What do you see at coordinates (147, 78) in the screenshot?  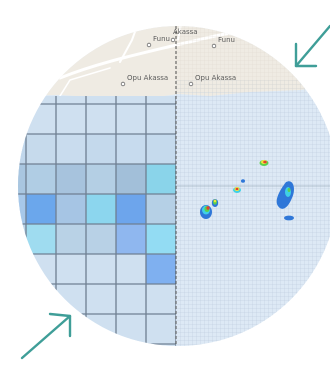 I see `place-label-opu-akassa-left: Opu Akassa` at bounding box center [147, 78].